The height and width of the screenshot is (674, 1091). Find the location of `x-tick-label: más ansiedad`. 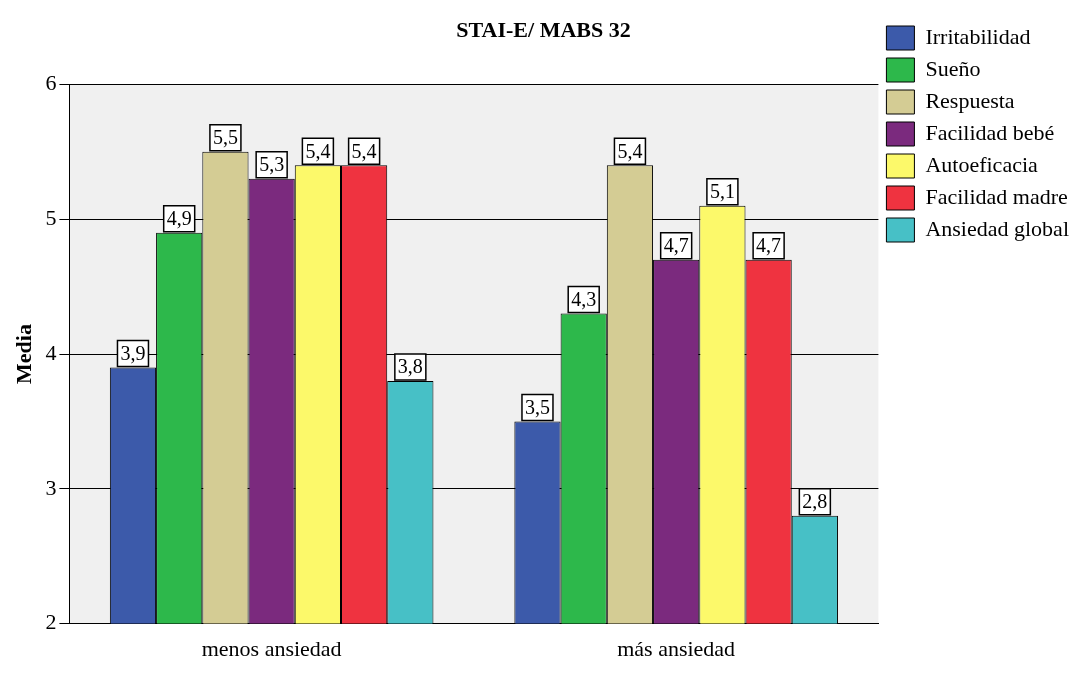

x-tick-label: más ansiedad is located at coordinates (676, 648).